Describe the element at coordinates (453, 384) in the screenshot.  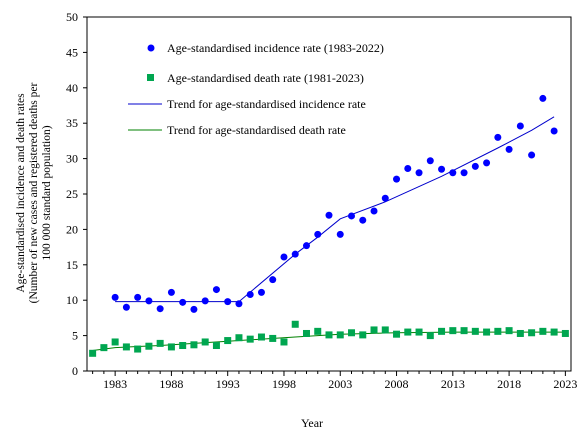
I see `x-tick-label: 2013` at that location.